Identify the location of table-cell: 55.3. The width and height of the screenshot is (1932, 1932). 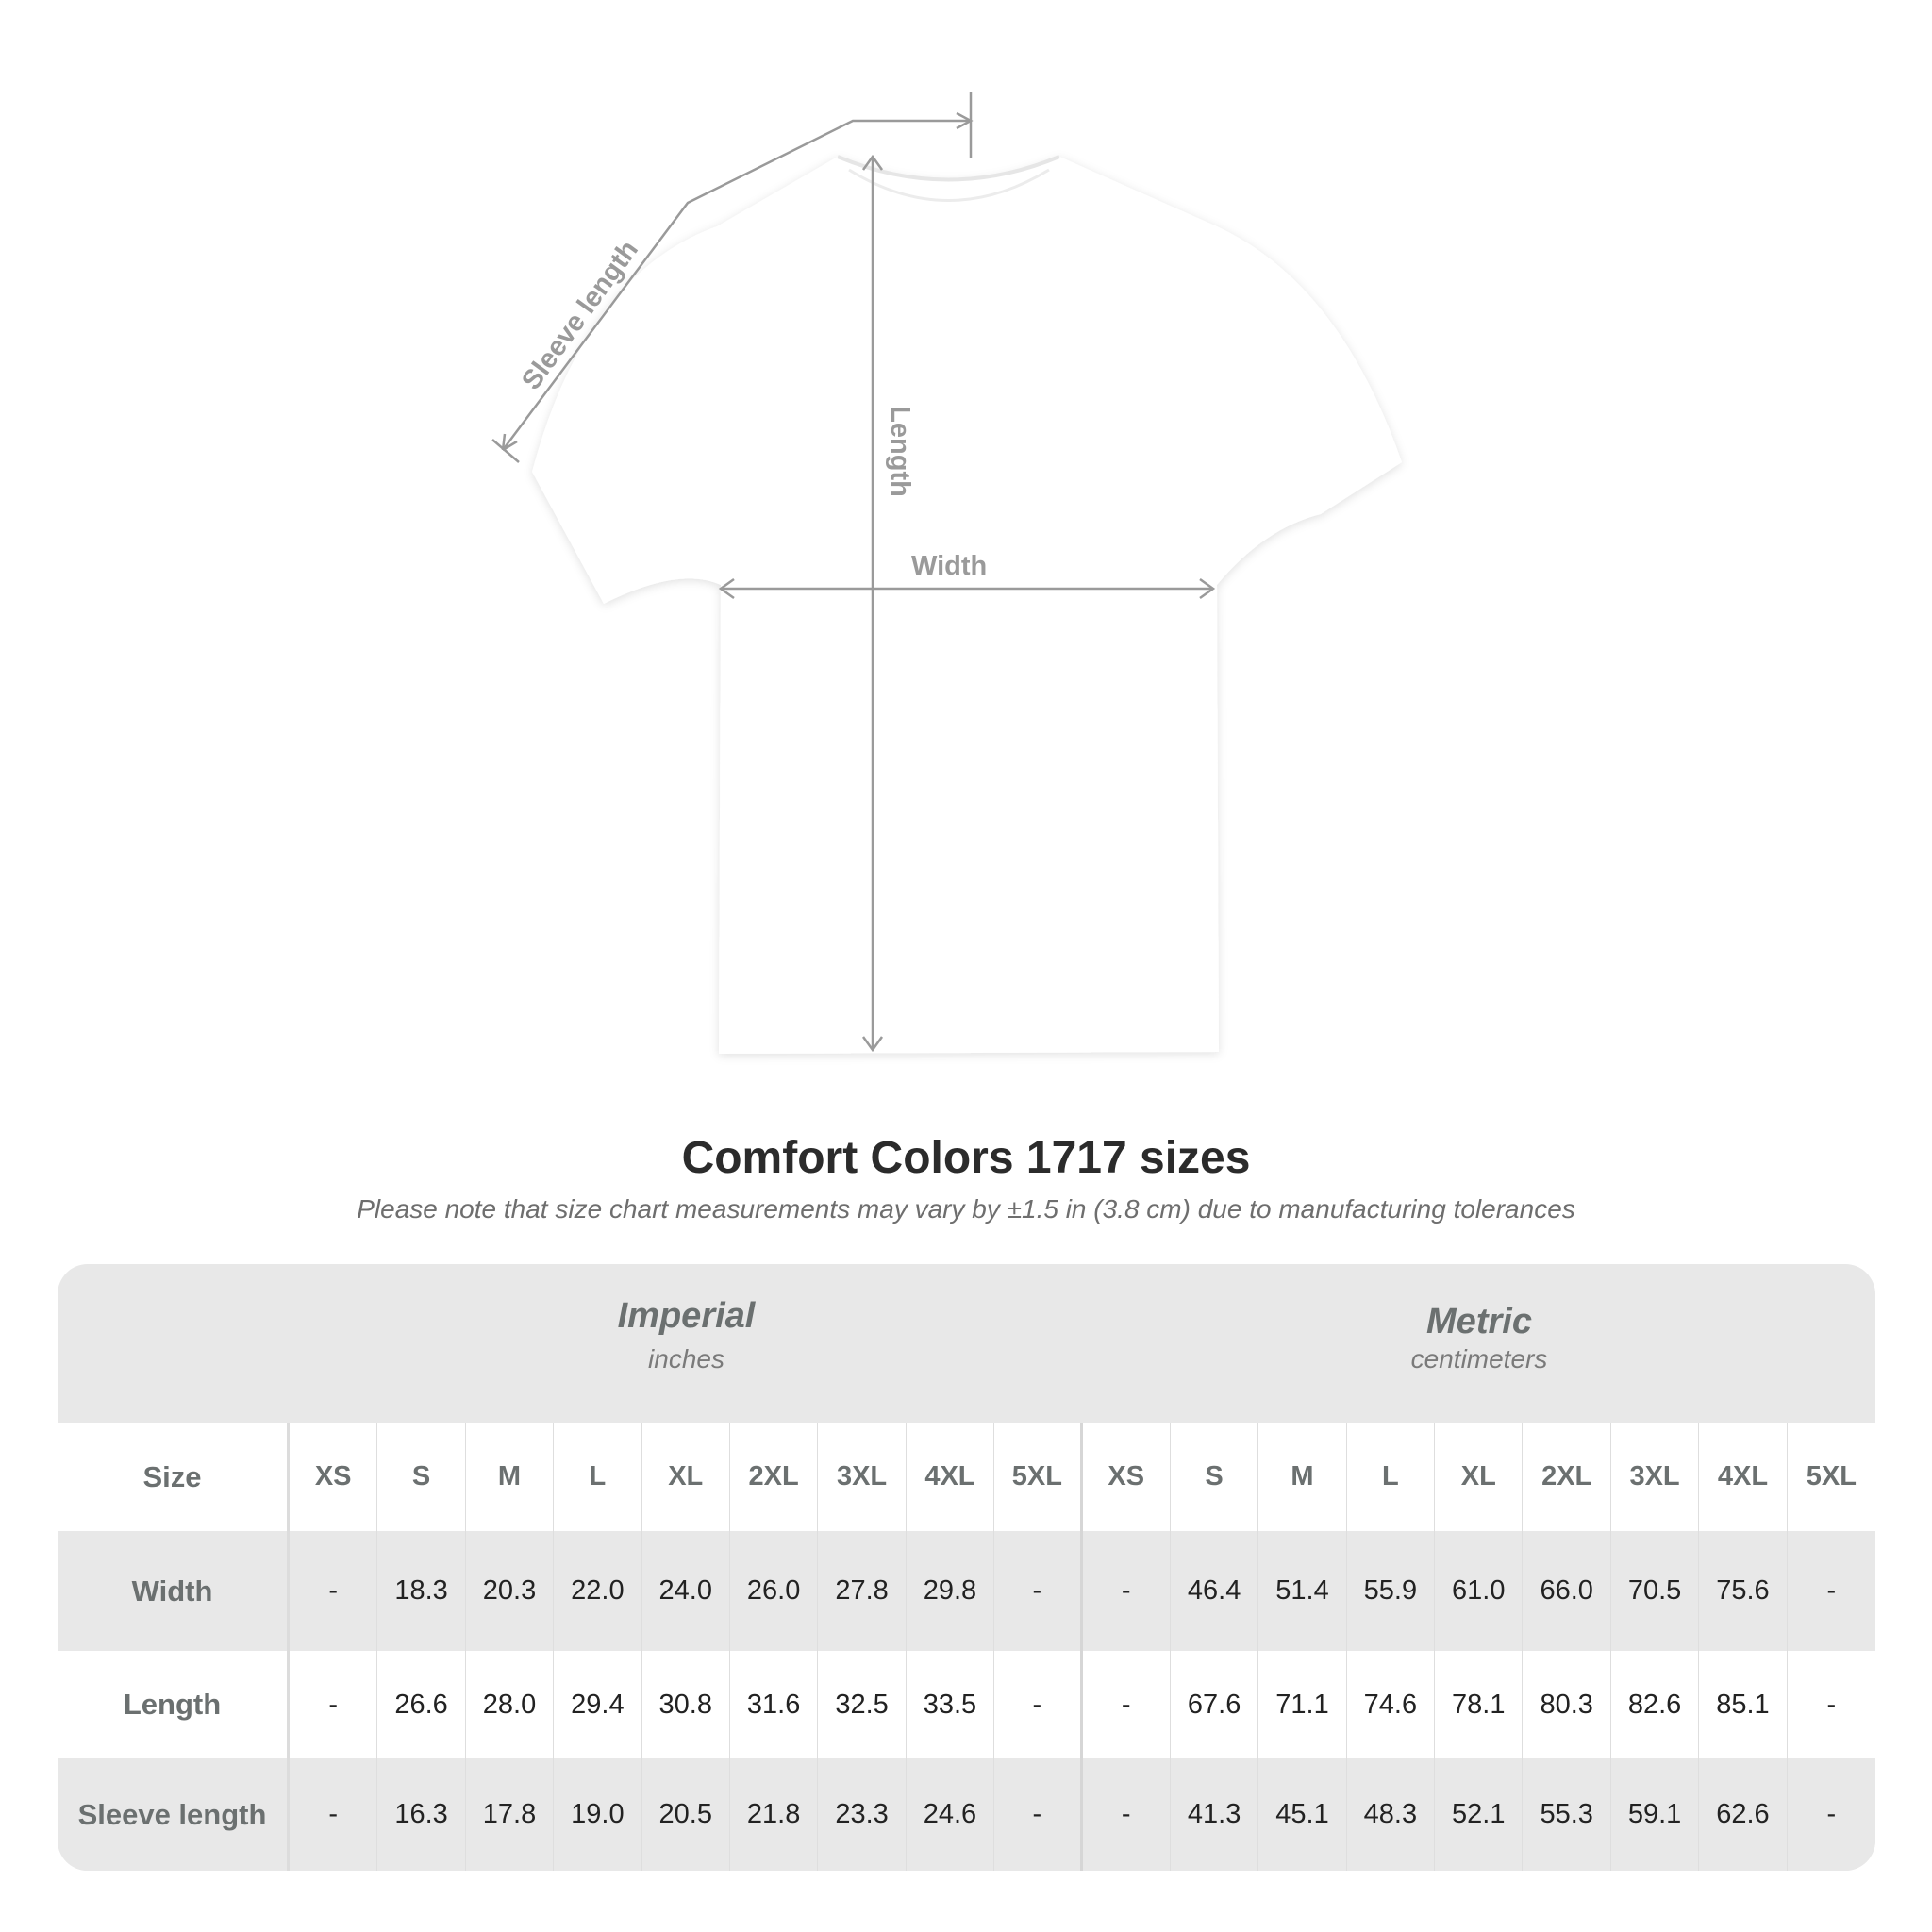
(1567, 1814).